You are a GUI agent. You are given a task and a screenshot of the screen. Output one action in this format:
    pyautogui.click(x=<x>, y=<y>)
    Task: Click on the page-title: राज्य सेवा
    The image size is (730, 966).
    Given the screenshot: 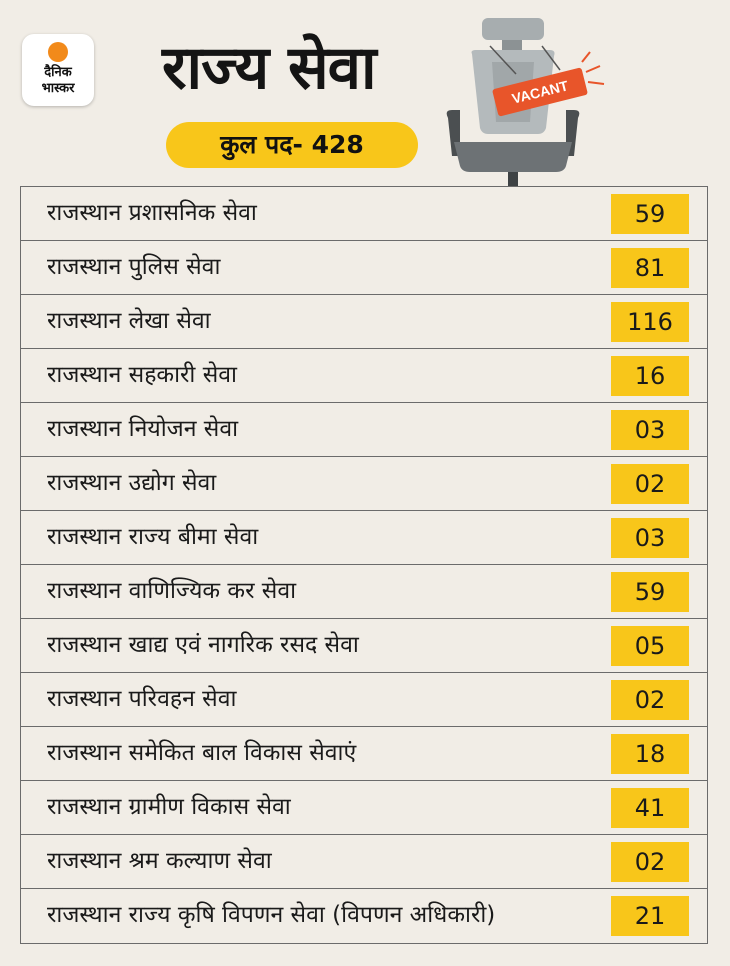 What is the action you would take?
    pyautogui.click(x=269, y=68)
    